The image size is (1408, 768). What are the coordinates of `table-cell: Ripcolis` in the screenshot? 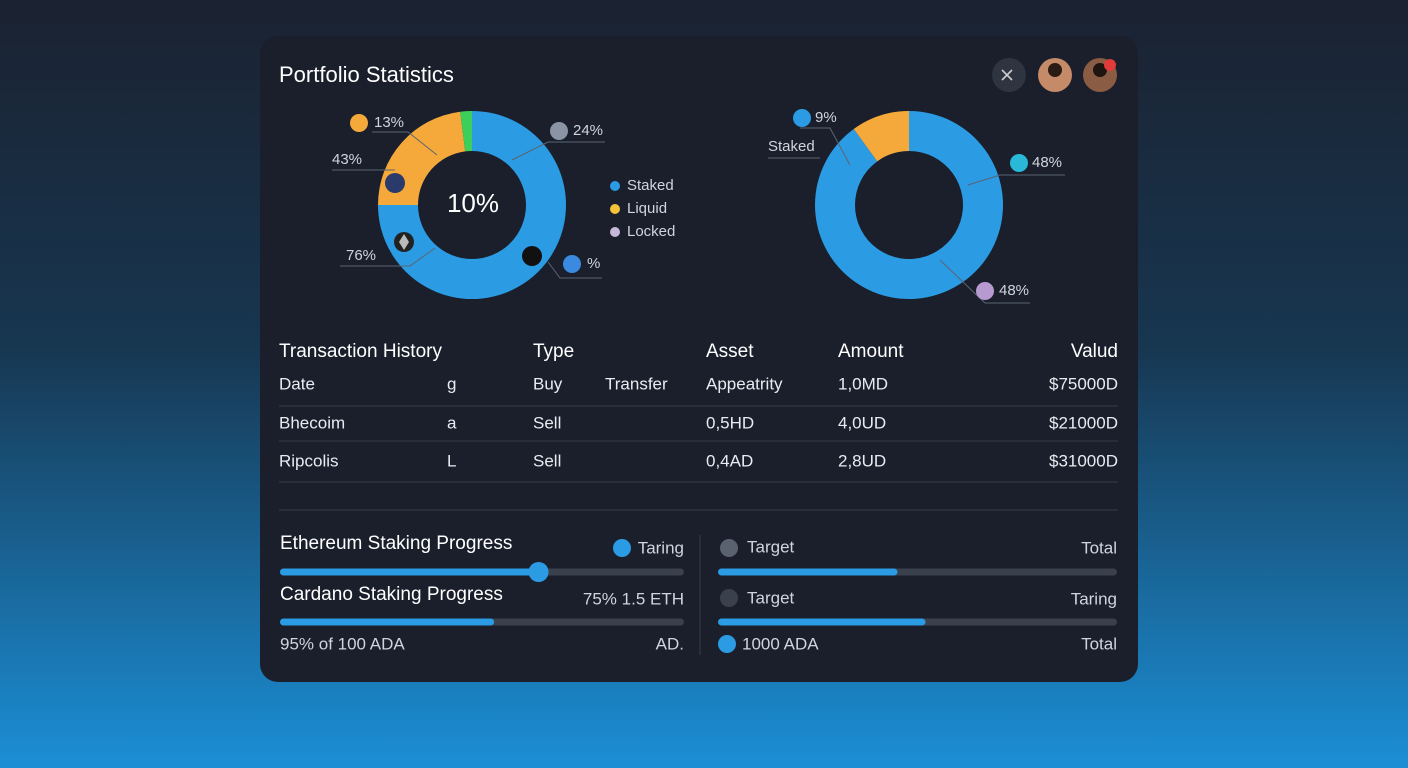 It's located at (309, 460).